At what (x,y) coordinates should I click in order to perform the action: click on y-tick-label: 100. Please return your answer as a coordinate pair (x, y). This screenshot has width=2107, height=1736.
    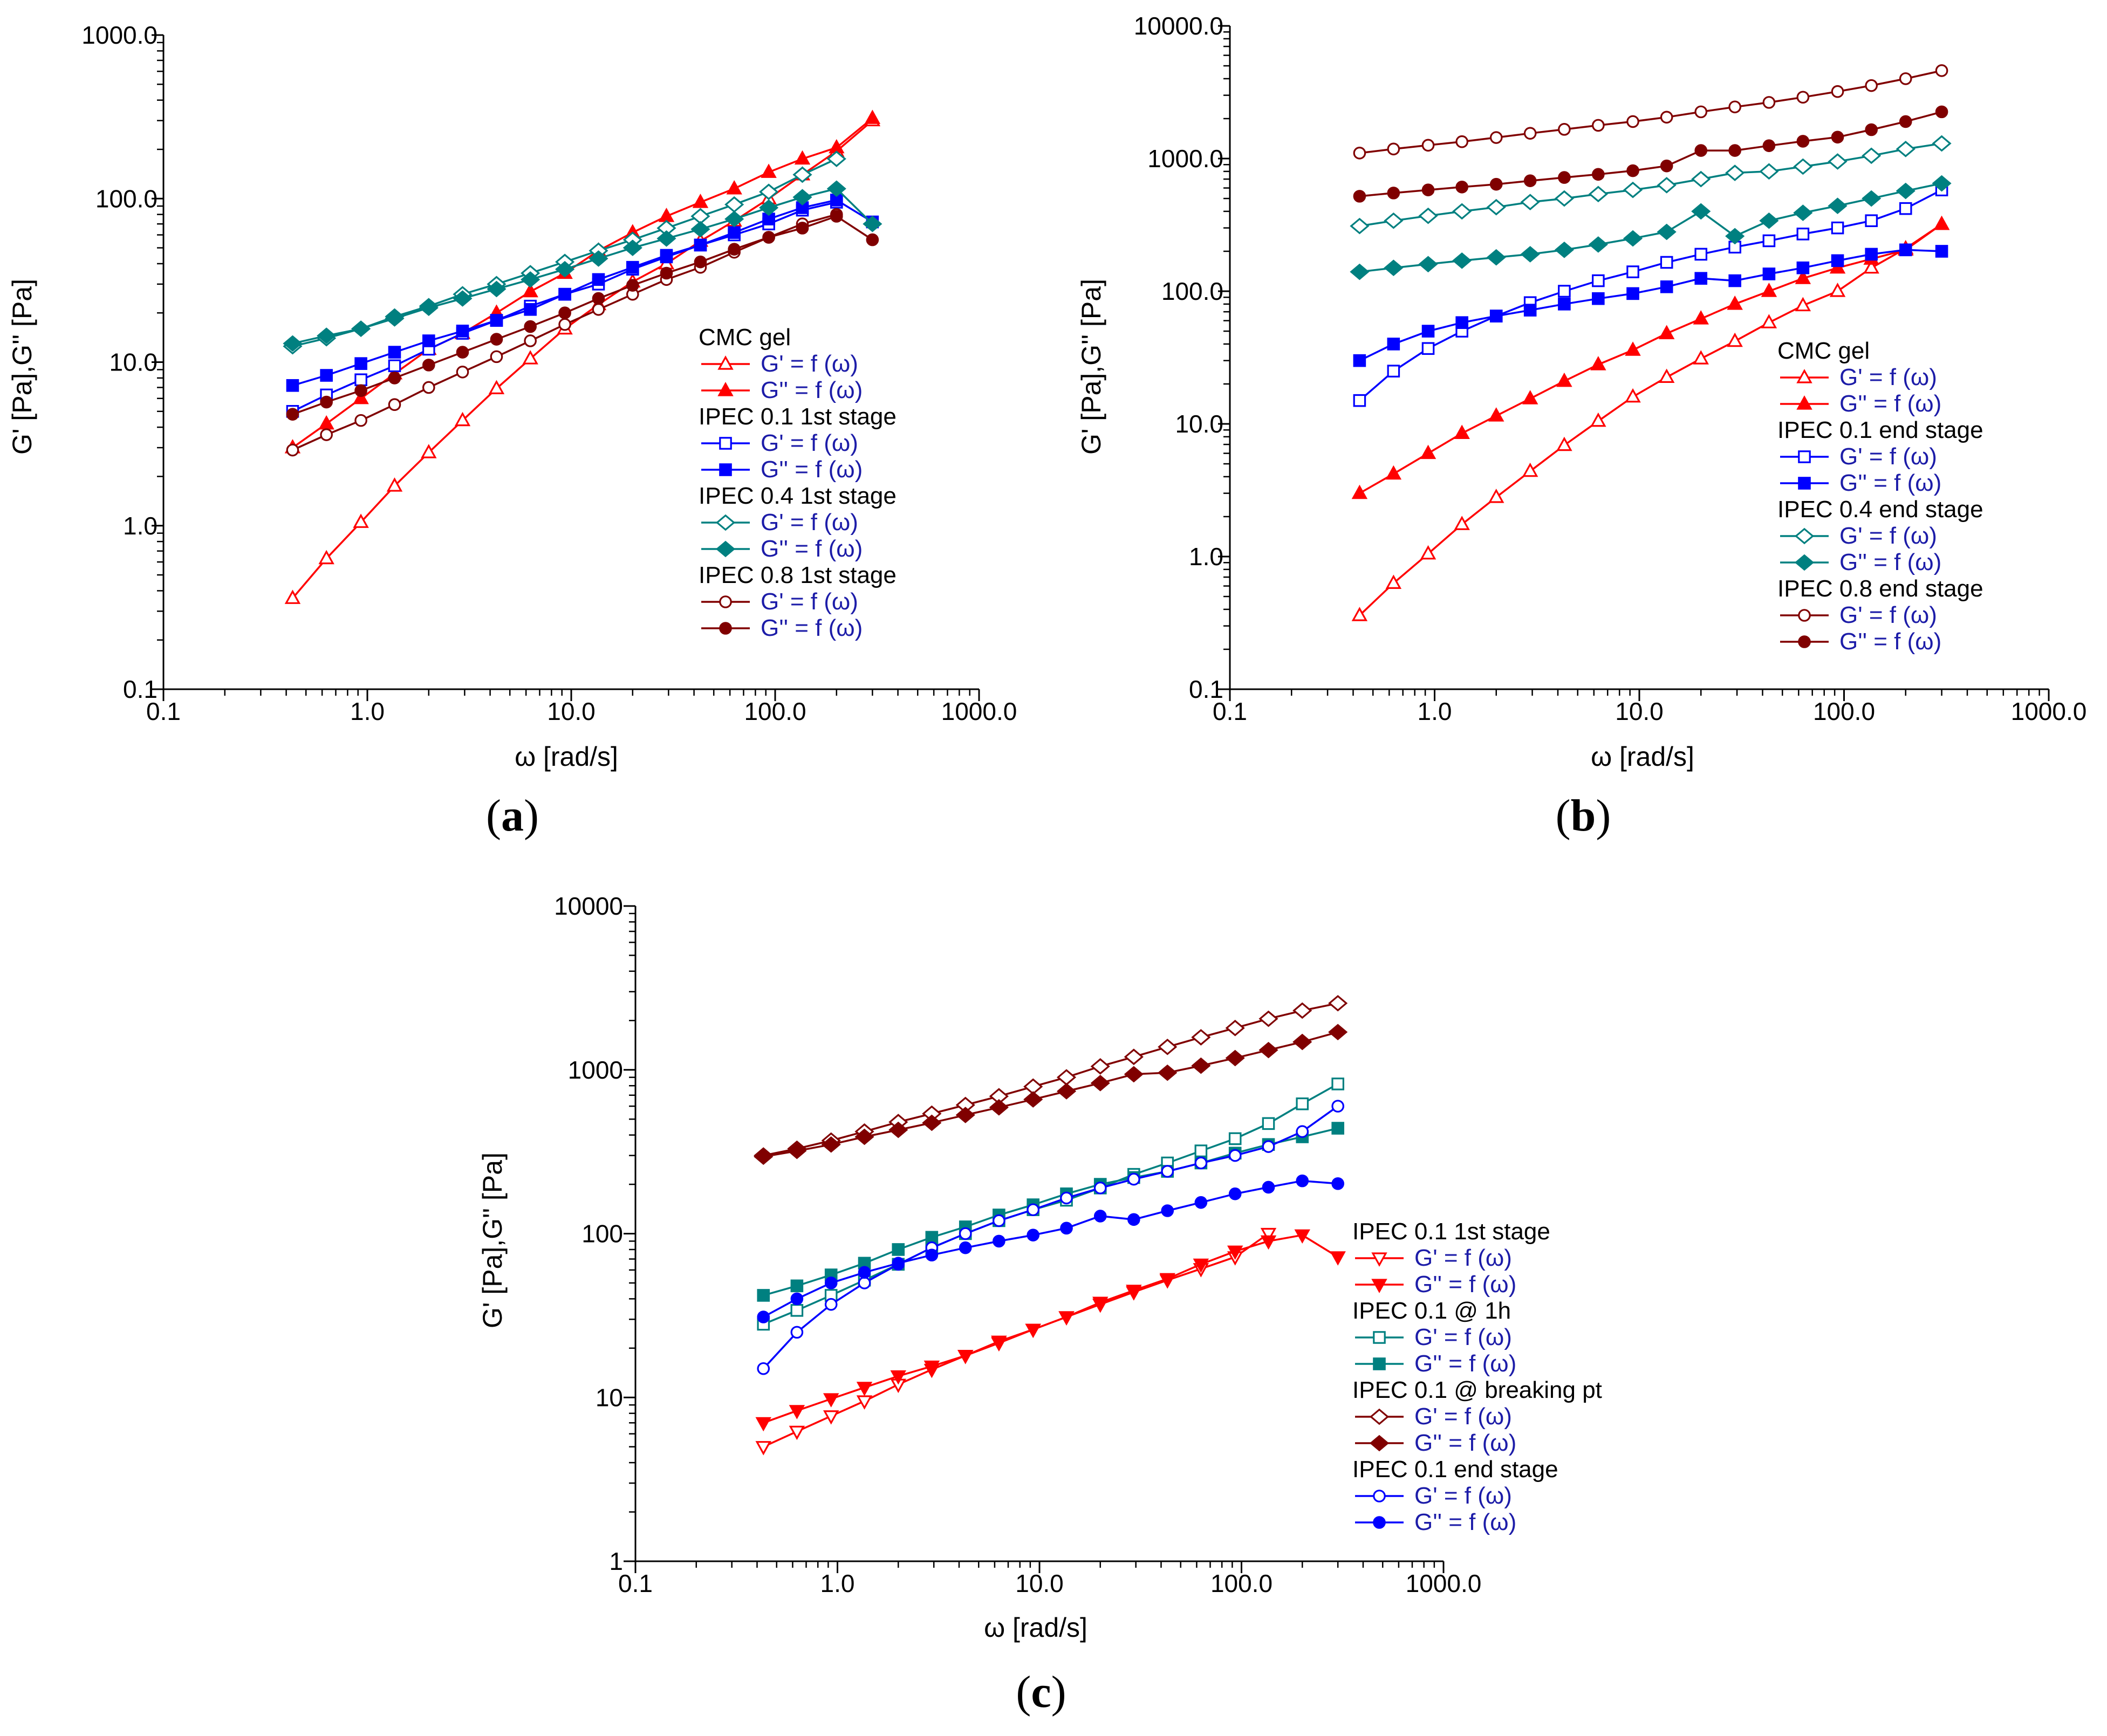
    Looking at the image, I should click on (602, 1234).